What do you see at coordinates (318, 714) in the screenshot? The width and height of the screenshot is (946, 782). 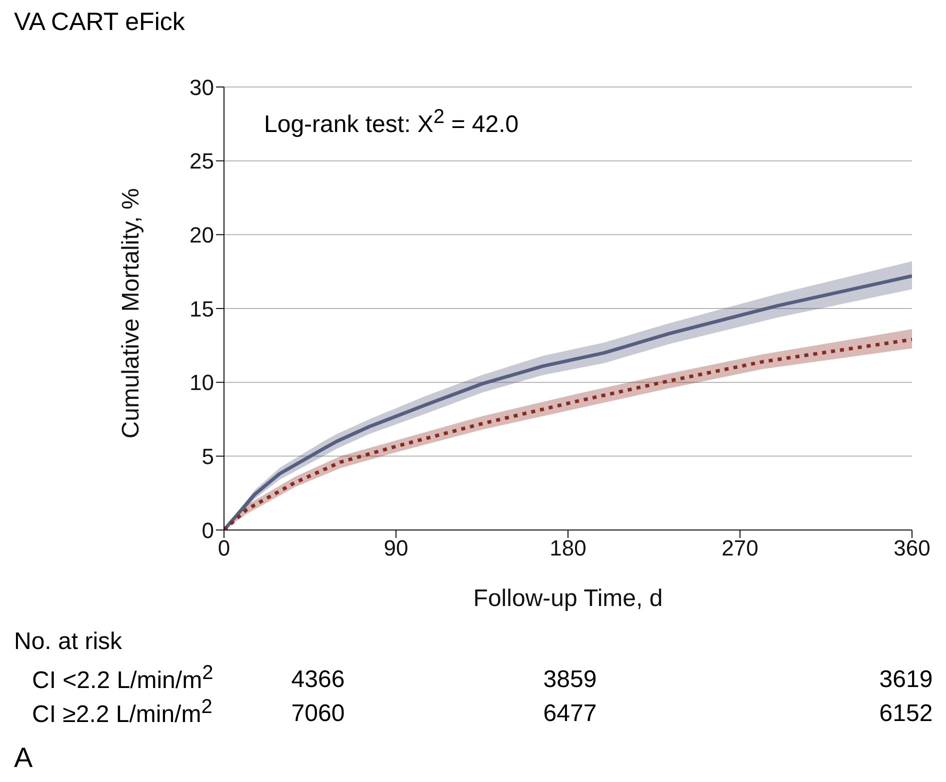 I see `text: 7060` at bounding box center [318, 714].